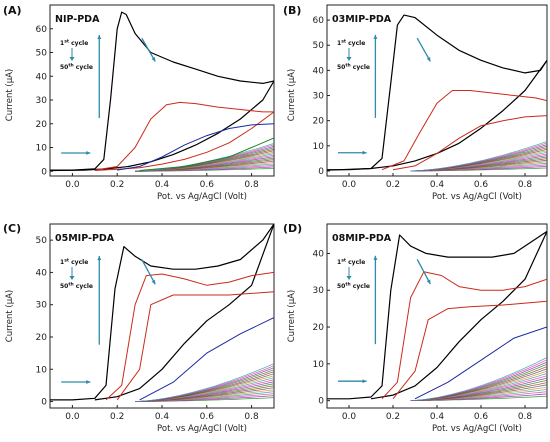  I want to click on y-axis-label: Current (μA), so click(292, 316).